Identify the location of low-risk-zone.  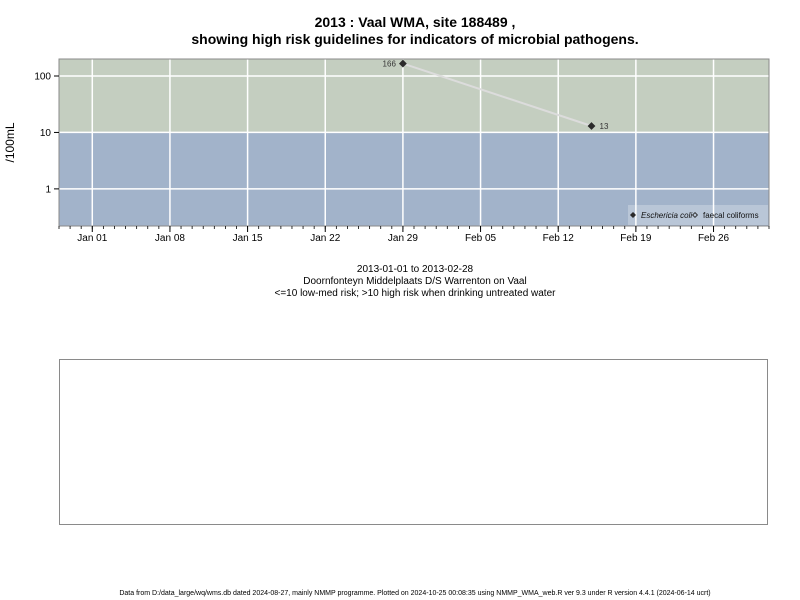
(414, 179).